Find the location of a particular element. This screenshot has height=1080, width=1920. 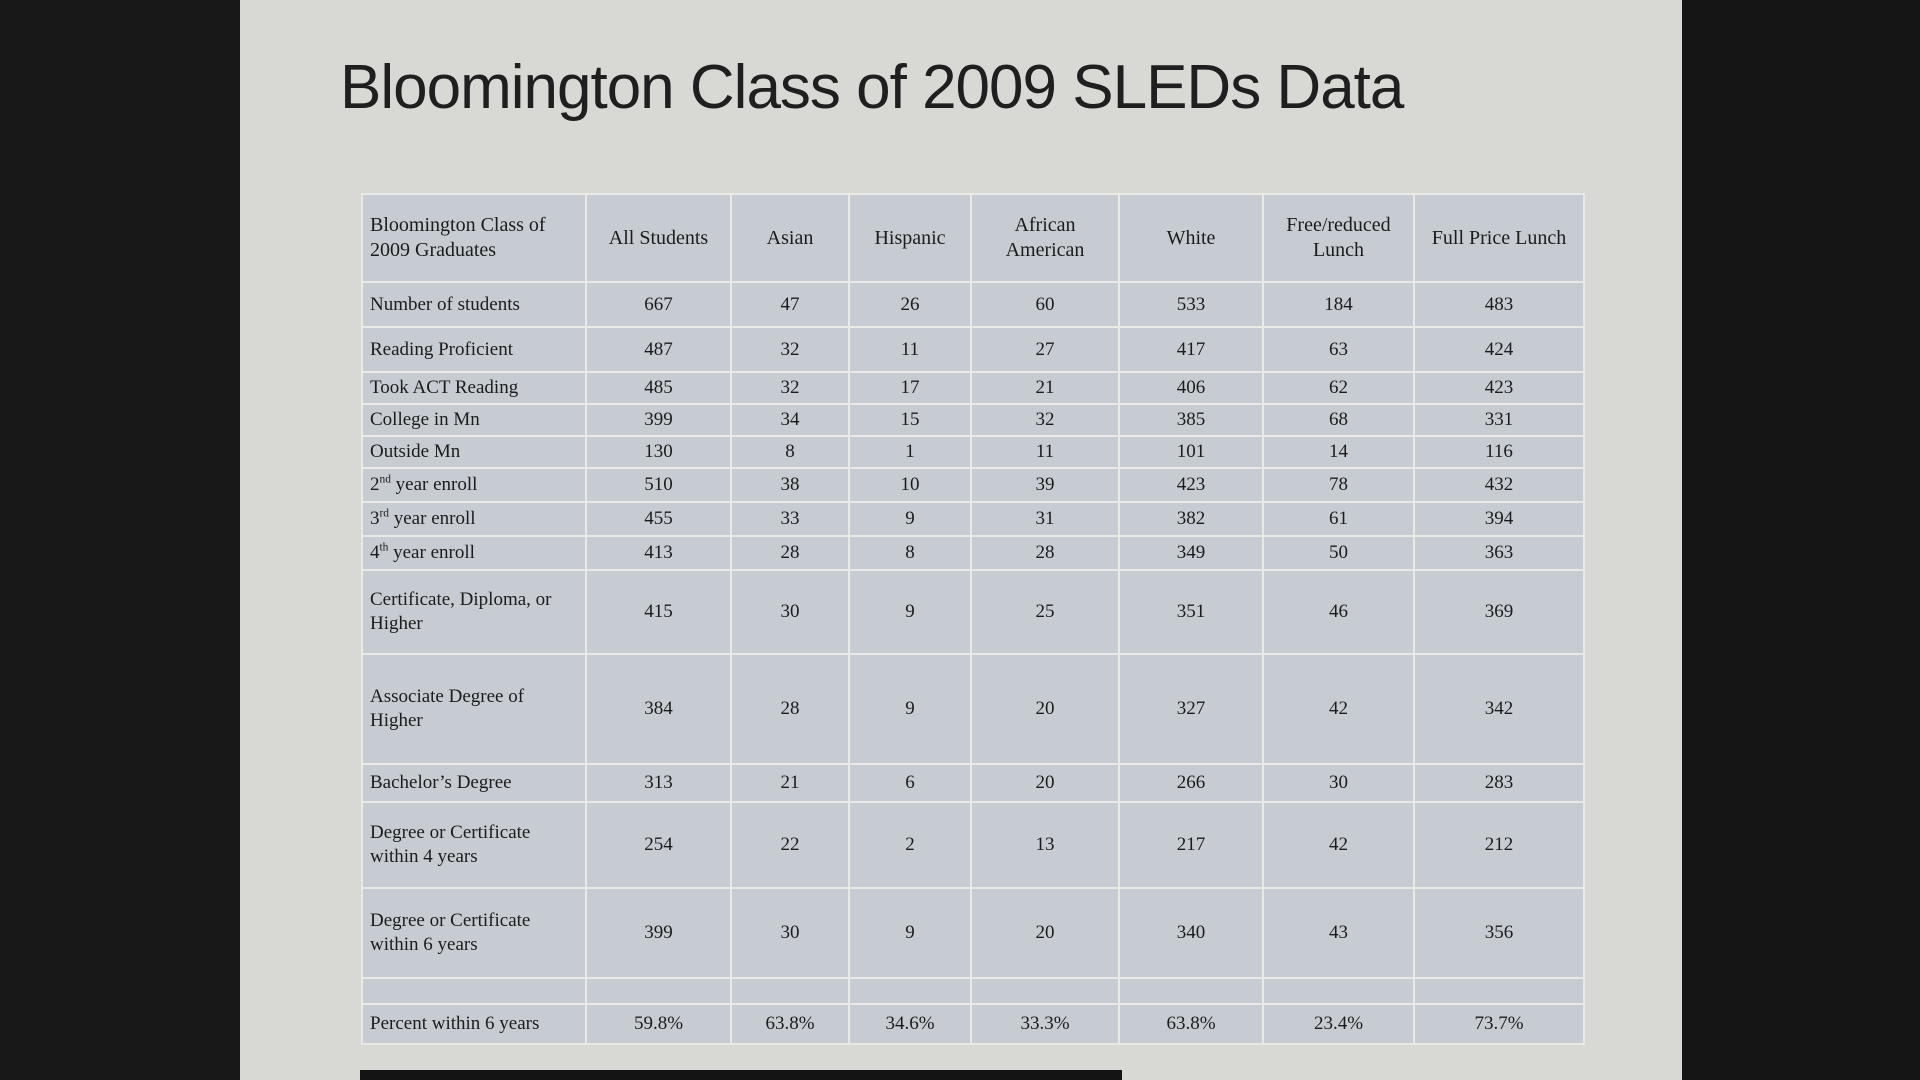

cell-value: 382 is located at coordinates (1191, 519).